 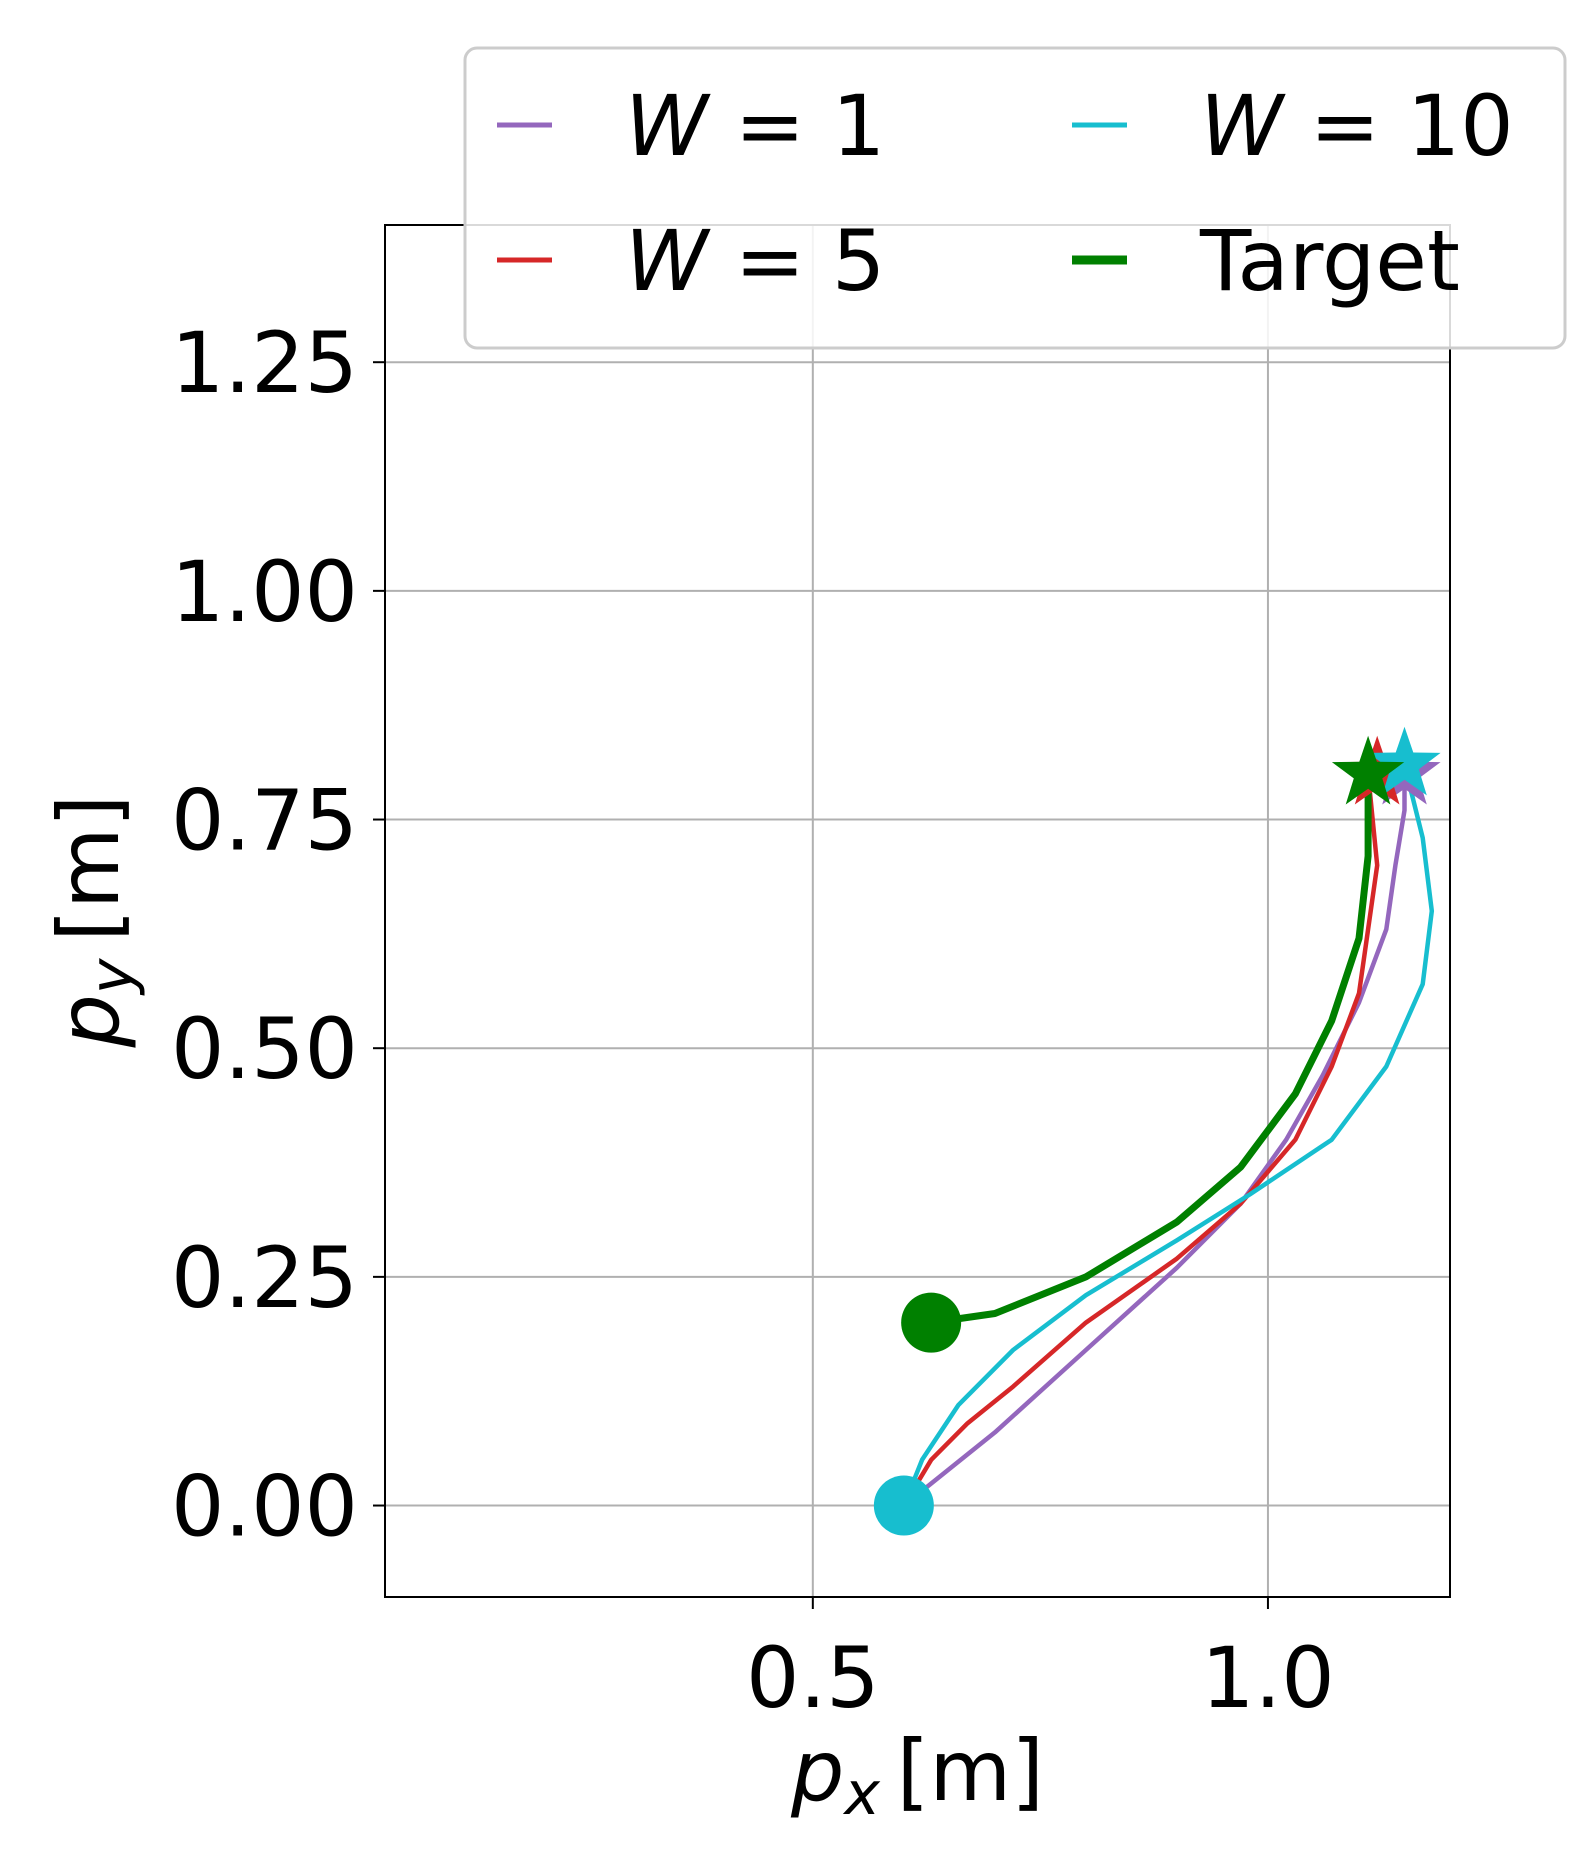 What do you see at coordinates (264, 1278) in the screenshot?
I see `y-tick-label: 0.25` at bounding box center [264, 1278].